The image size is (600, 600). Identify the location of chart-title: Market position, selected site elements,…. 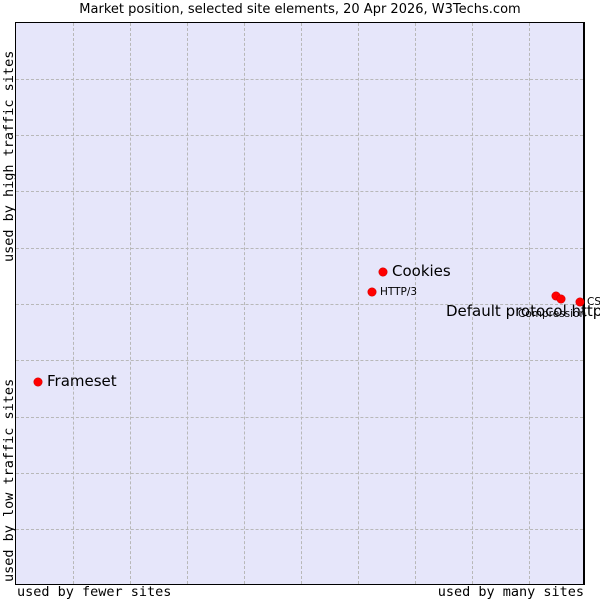
(300, 9).